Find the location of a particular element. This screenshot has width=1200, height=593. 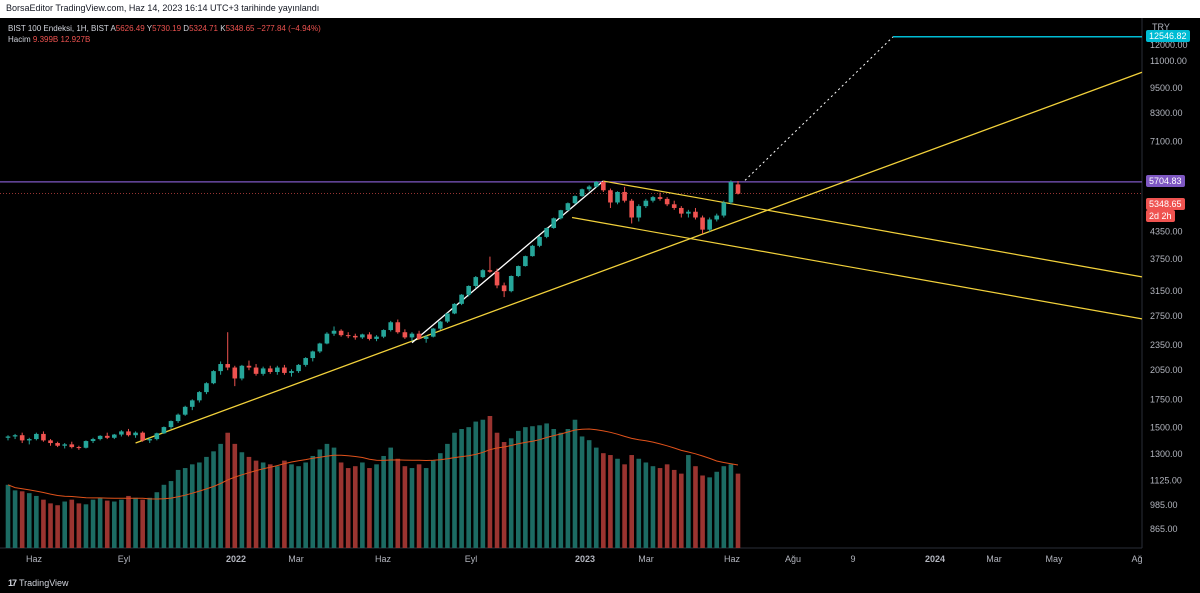

footer: 17 TradingView is located at coordinates (600, 583).